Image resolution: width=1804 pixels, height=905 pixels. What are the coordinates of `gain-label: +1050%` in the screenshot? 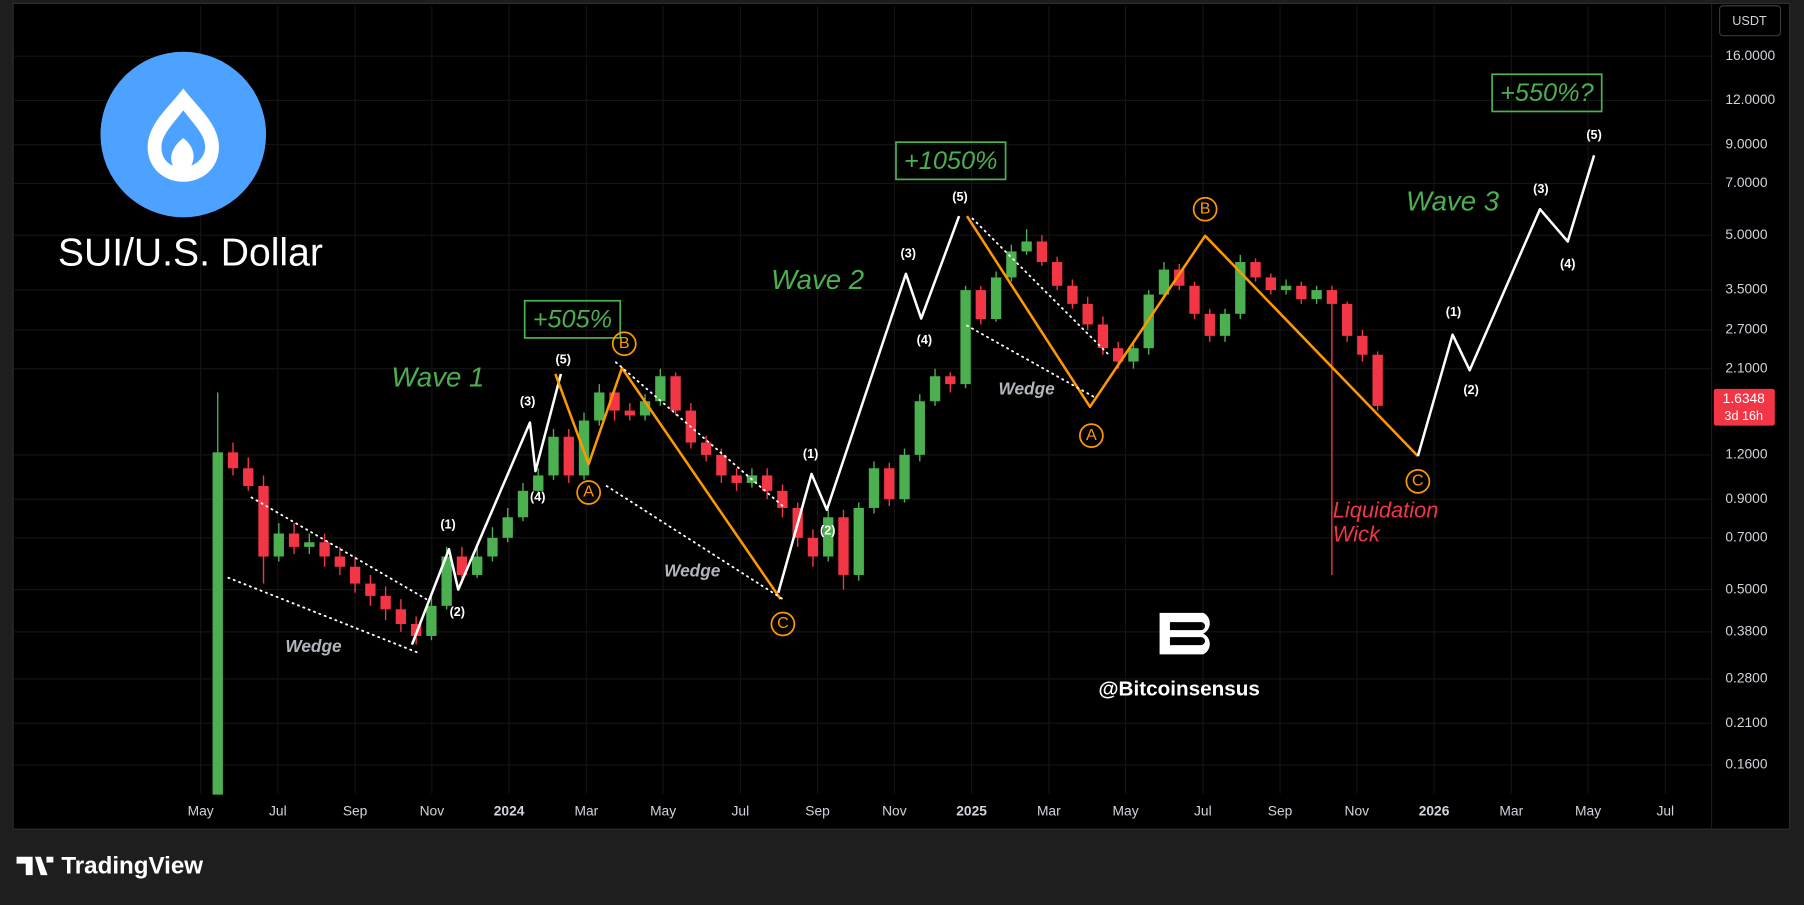 It's located at (950, 161).